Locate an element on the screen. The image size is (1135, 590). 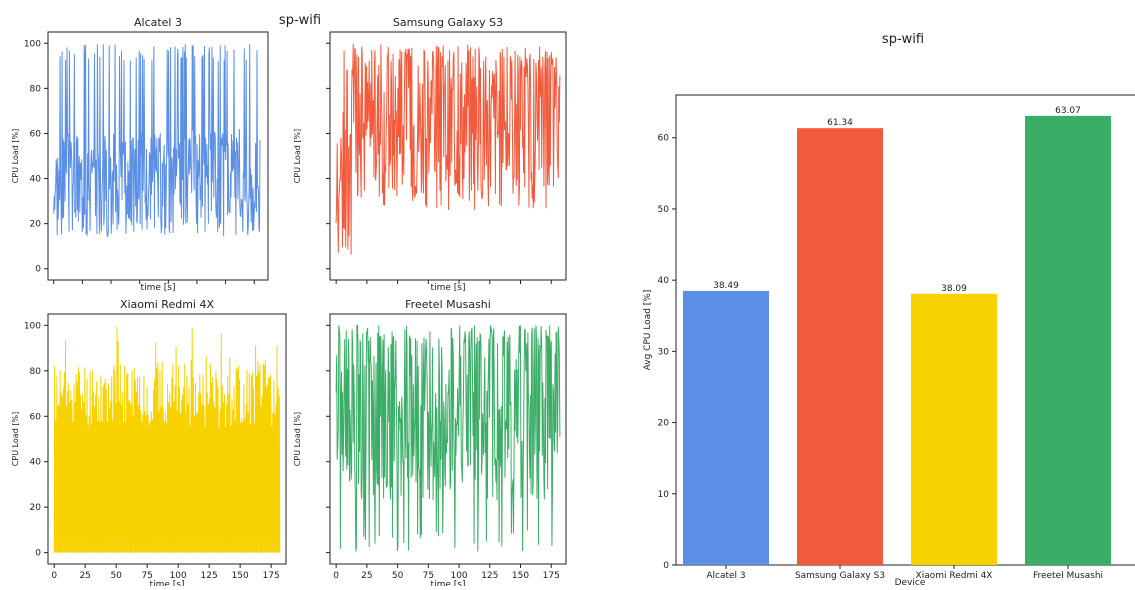
bar-x-axis-label: Device is located at coordinates (910, 582).